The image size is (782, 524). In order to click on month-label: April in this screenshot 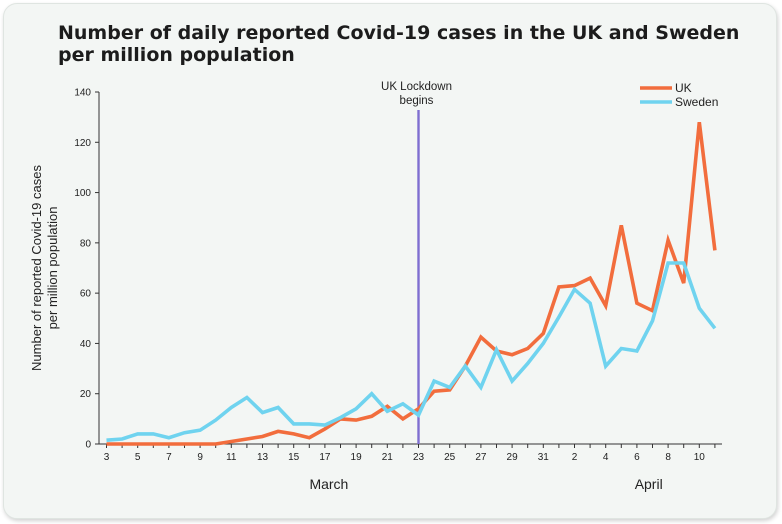, I will do `click(649, 484)`.